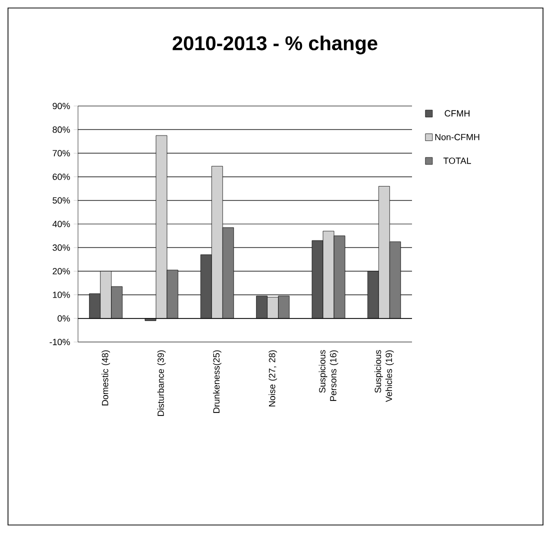  What do you see at coordinates (61, 271) in the screenshot?
I see `y-tick-label: 20%` at bounding box center [61, 271].